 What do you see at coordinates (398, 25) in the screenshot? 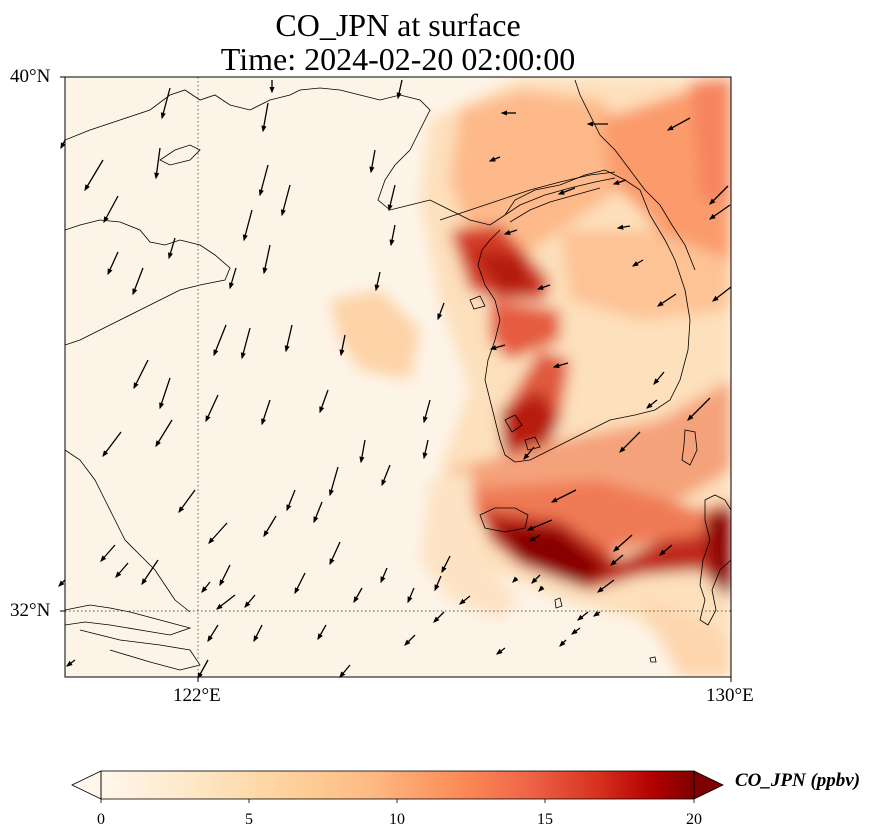
I see `map-title: CO_JPN at surface` at bounding box center [398, 25].